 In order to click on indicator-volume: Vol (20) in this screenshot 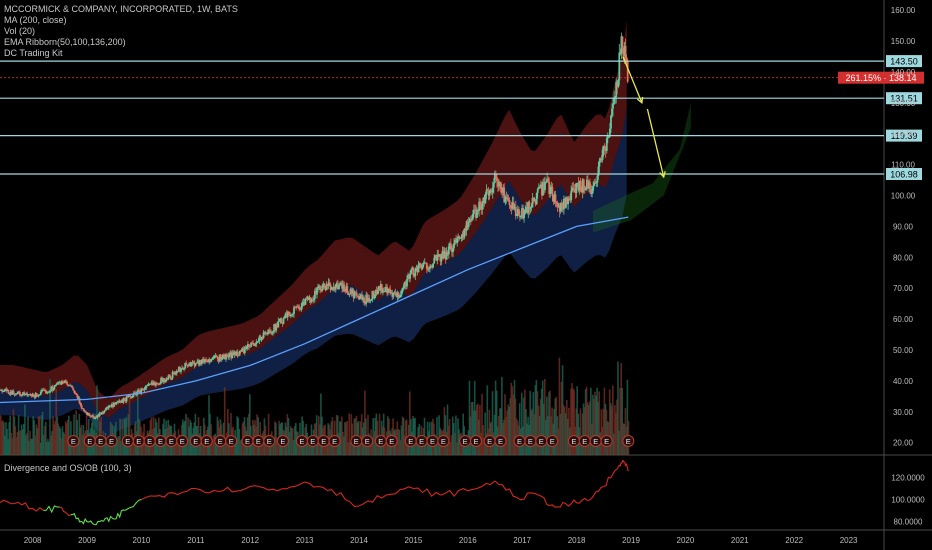, I will do `click(20, 31)`.